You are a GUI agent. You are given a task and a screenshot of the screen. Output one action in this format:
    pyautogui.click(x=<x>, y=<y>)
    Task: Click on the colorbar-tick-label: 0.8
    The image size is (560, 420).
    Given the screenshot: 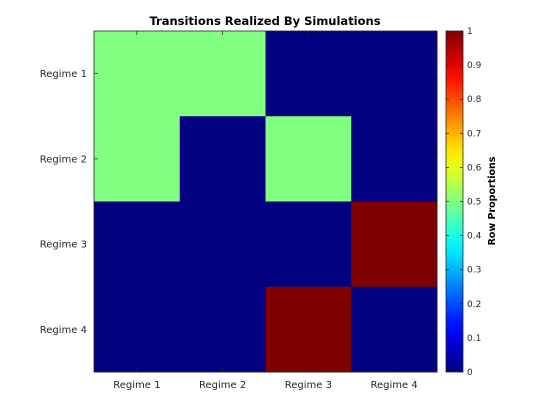 What is the action you would take?
    pyautogui.click(x=474, y=100)
    